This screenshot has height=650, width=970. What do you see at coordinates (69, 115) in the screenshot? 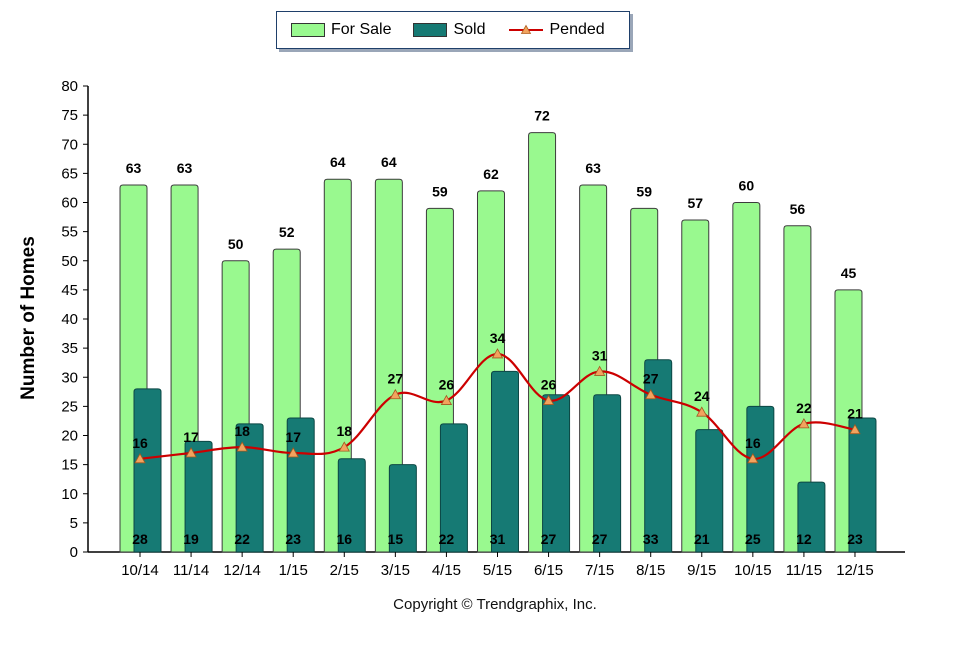
I see `y-tick-label: 75` at bounding box center [69, 115].